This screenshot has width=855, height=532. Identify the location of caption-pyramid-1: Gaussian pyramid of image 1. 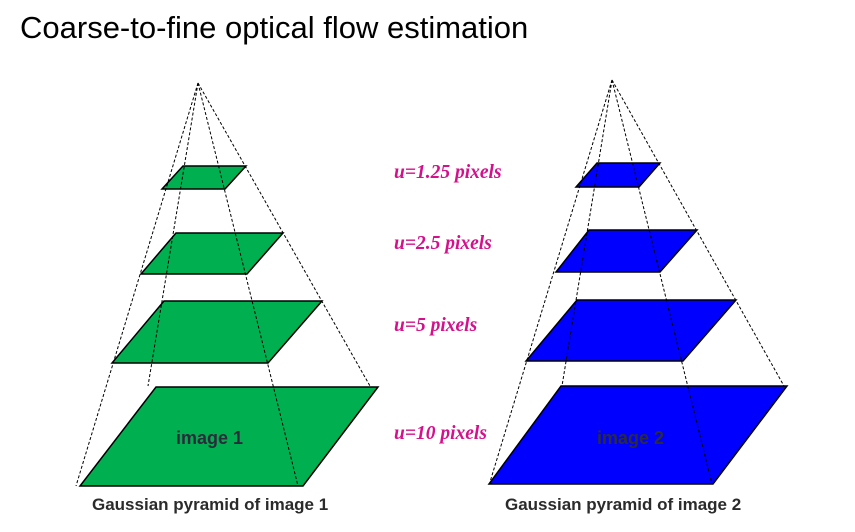
(210, 504).